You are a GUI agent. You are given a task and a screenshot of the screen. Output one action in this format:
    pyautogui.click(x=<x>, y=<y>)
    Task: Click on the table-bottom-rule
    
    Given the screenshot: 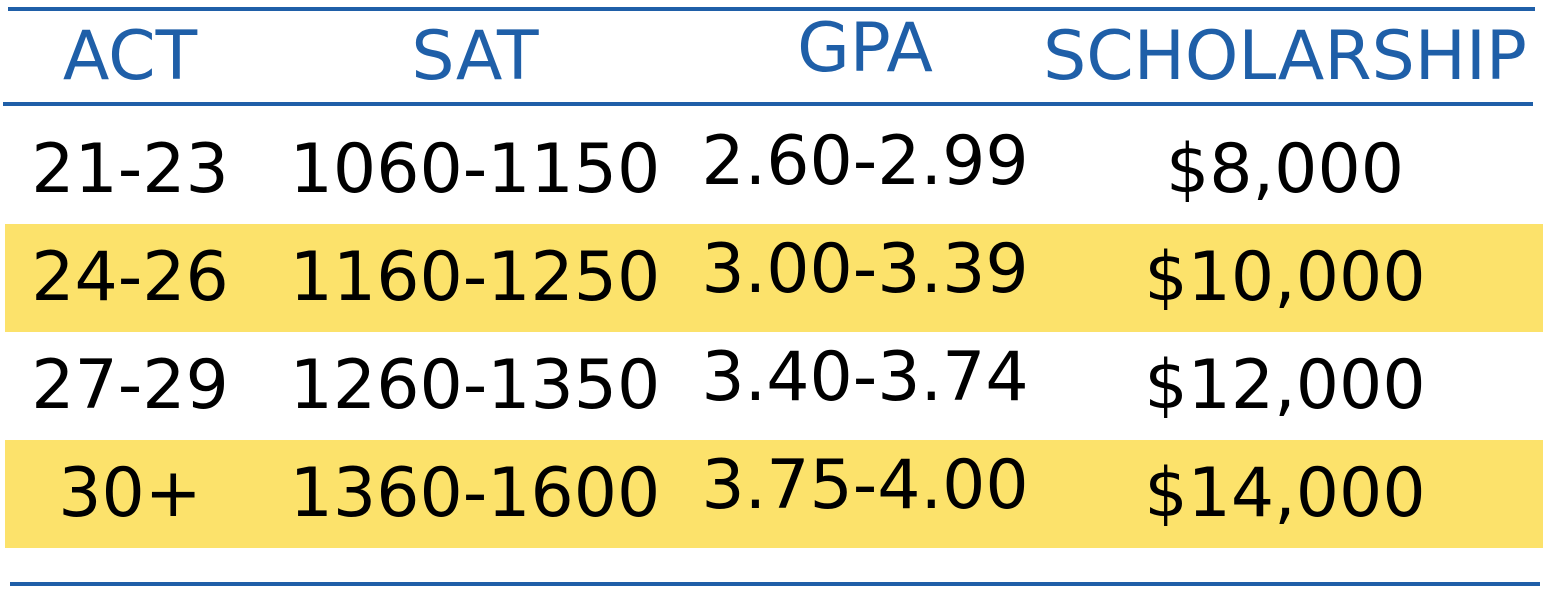 What is the action you would take?
    pyautogui.click(x=775, y=584)
    